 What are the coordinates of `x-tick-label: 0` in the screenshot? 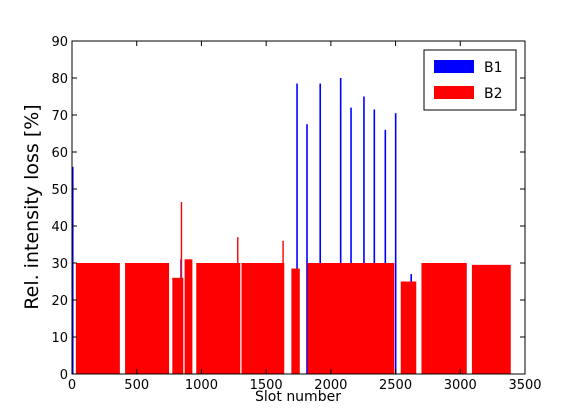 It's located at (72, 385).